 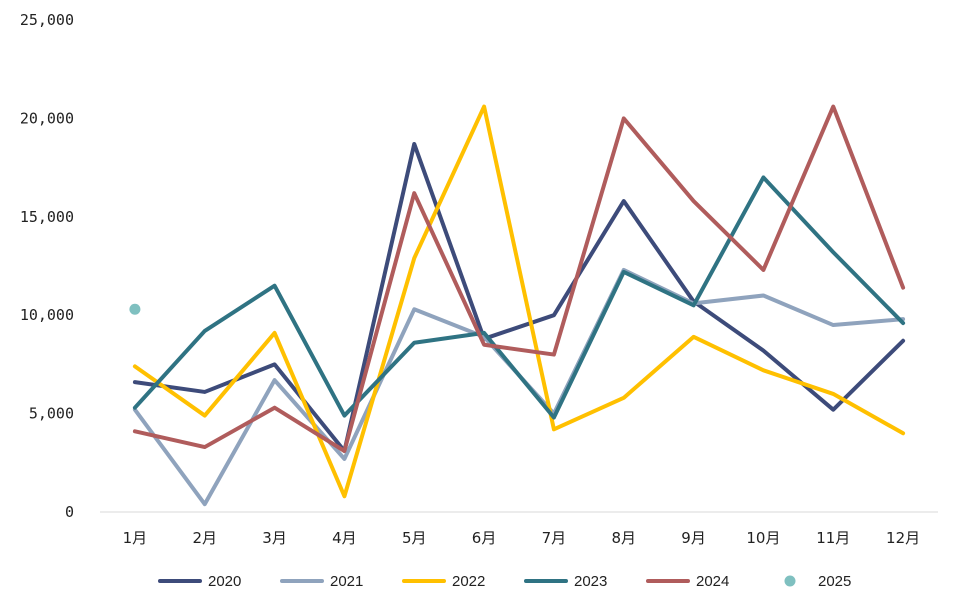 What do you see at coordinates (135, 538) in the screenshot?
I see `x-tick-label: 1月` at bounding box center [135, 538].